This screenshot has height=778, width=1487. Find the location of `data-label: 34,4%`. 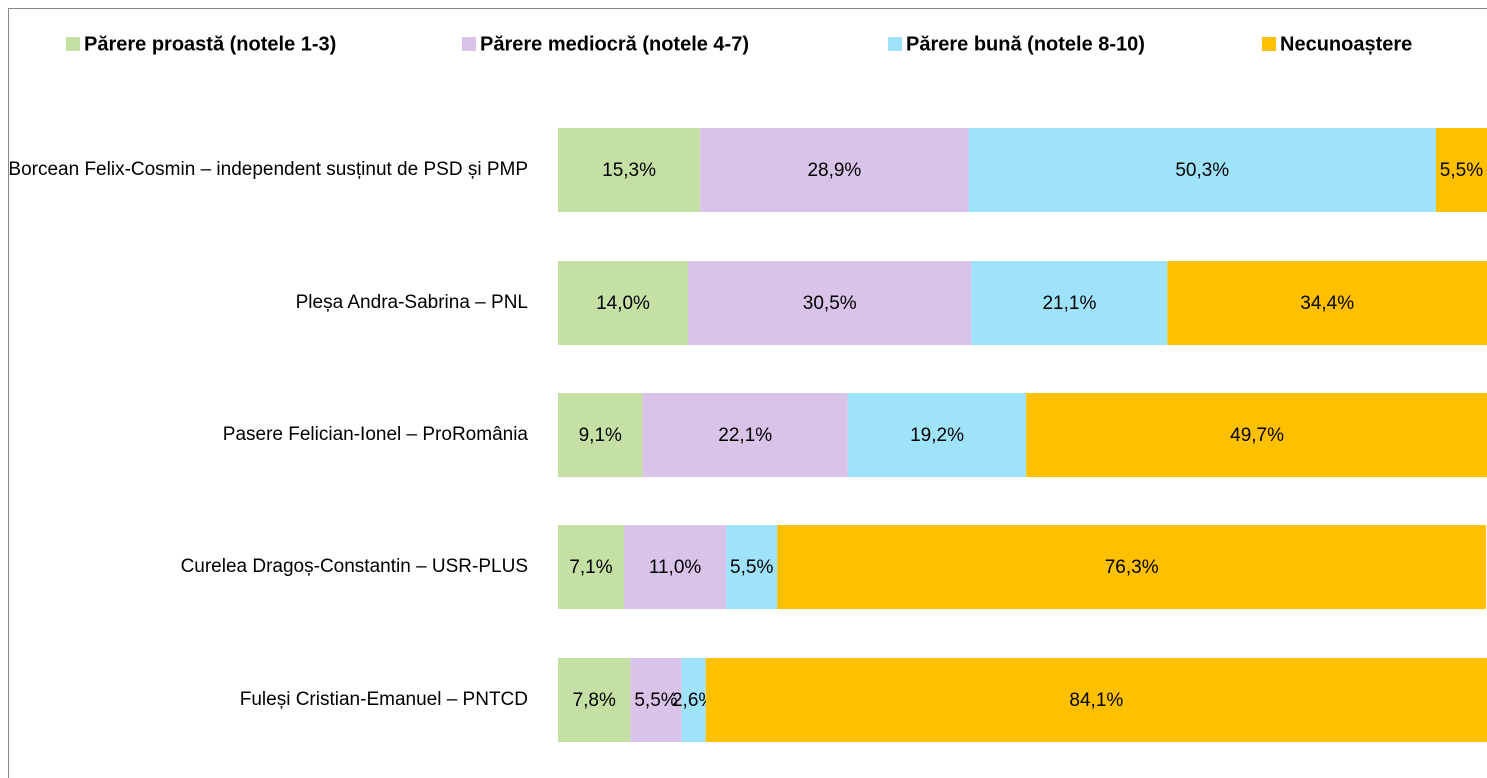

data-label: 34,4% is located at coordinates (1327, 303).